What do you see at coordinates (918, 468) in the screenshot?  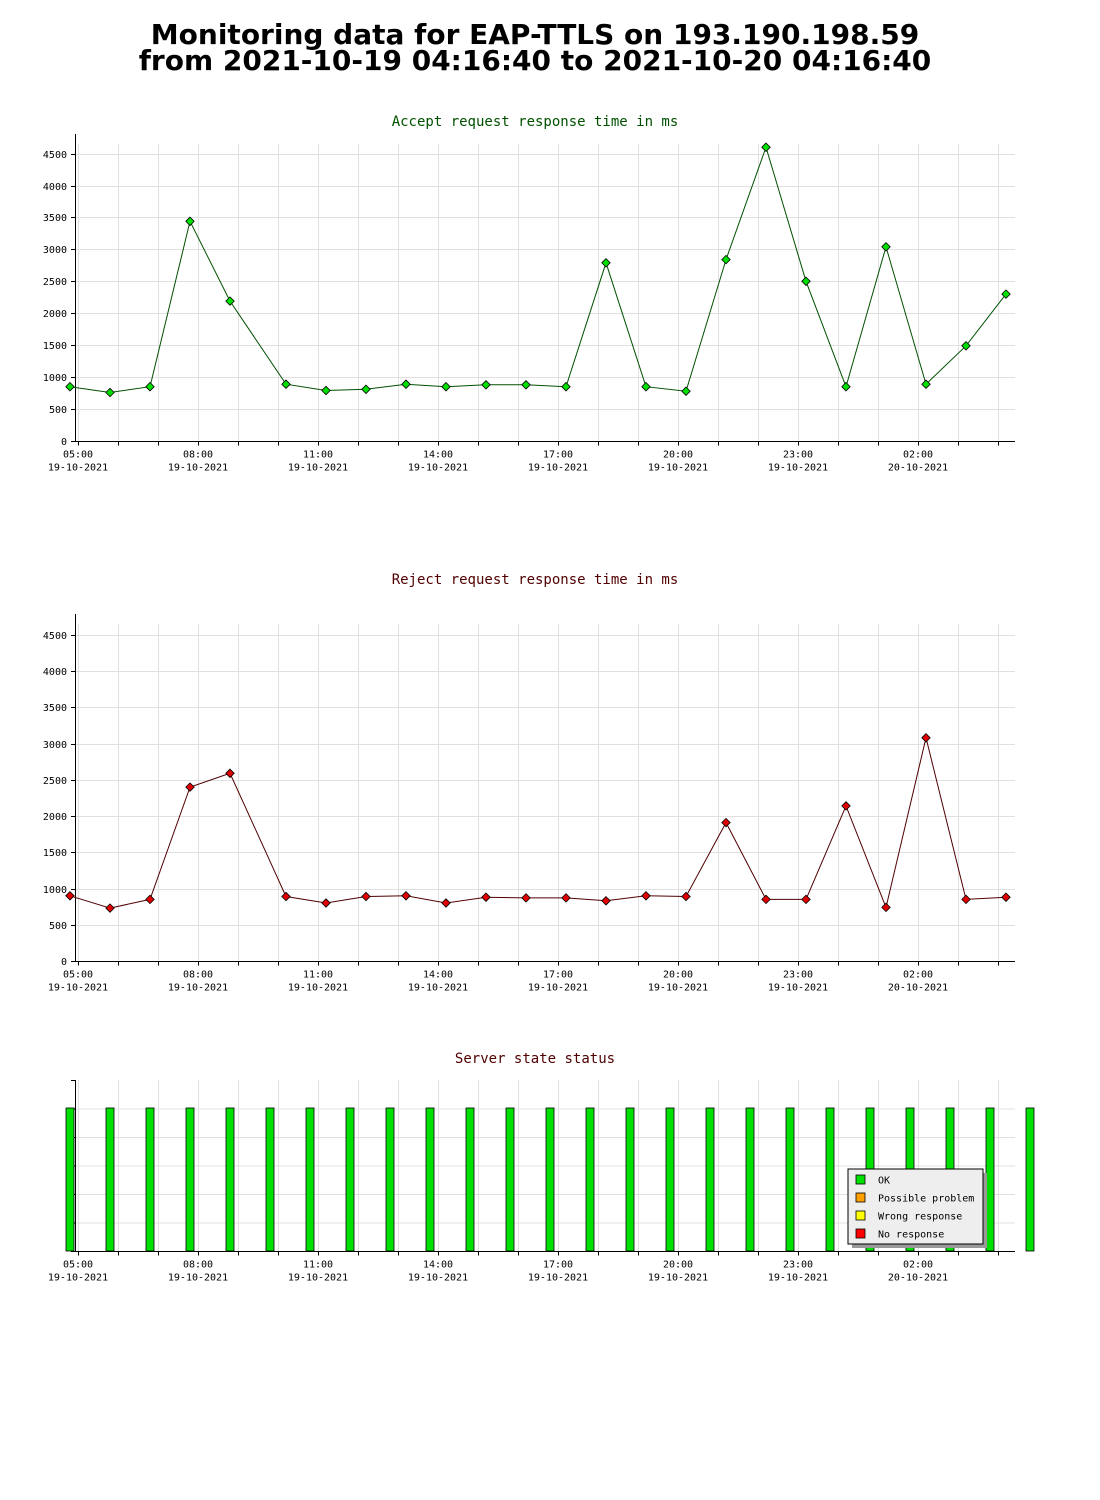 I see `accept-x-tick-label-date: 20-10-2021` at bounding box center [918, 468].